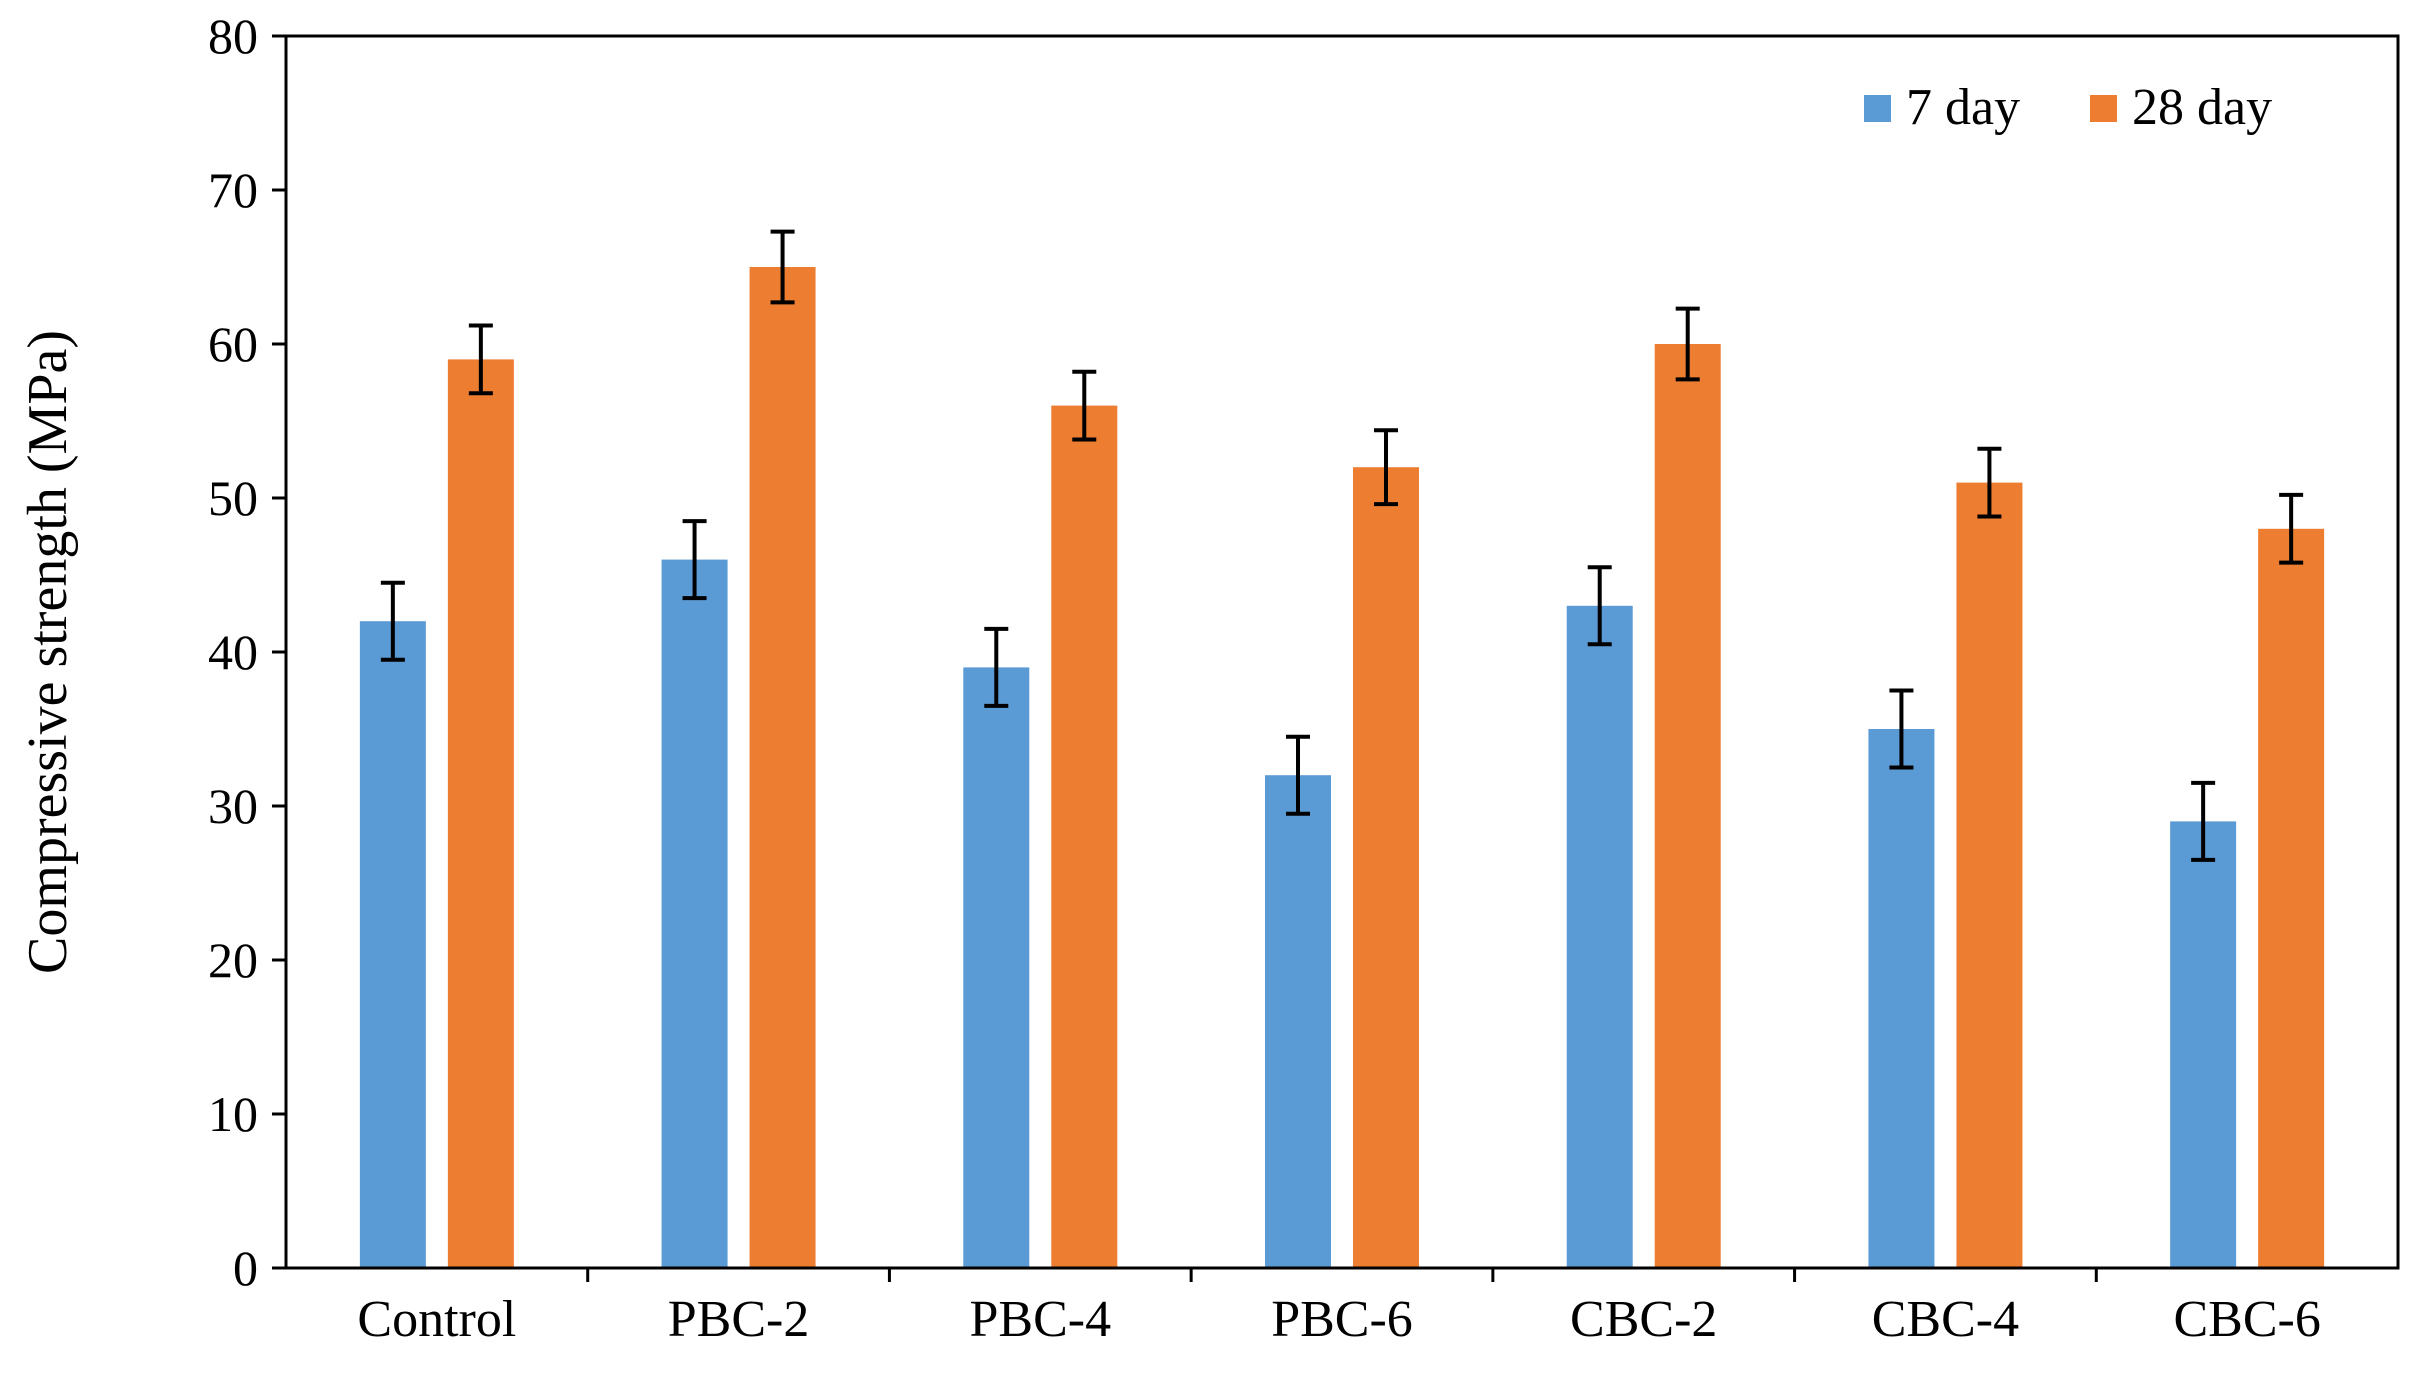 The width and height of the screenshot is (2416, 1381). What do you see at coordinates (233, 1114) in the screenshot?
I see `y-tick-label: 10` at bounding box center [233, 1114].